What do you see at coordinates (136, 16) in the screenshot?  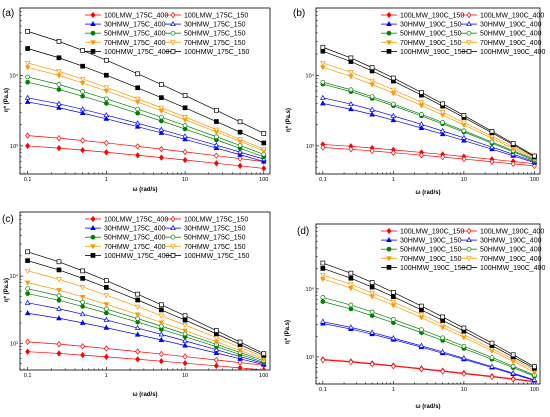 I see `legend-label: 100LMW_175C_400` at bounding box center [136, 16].